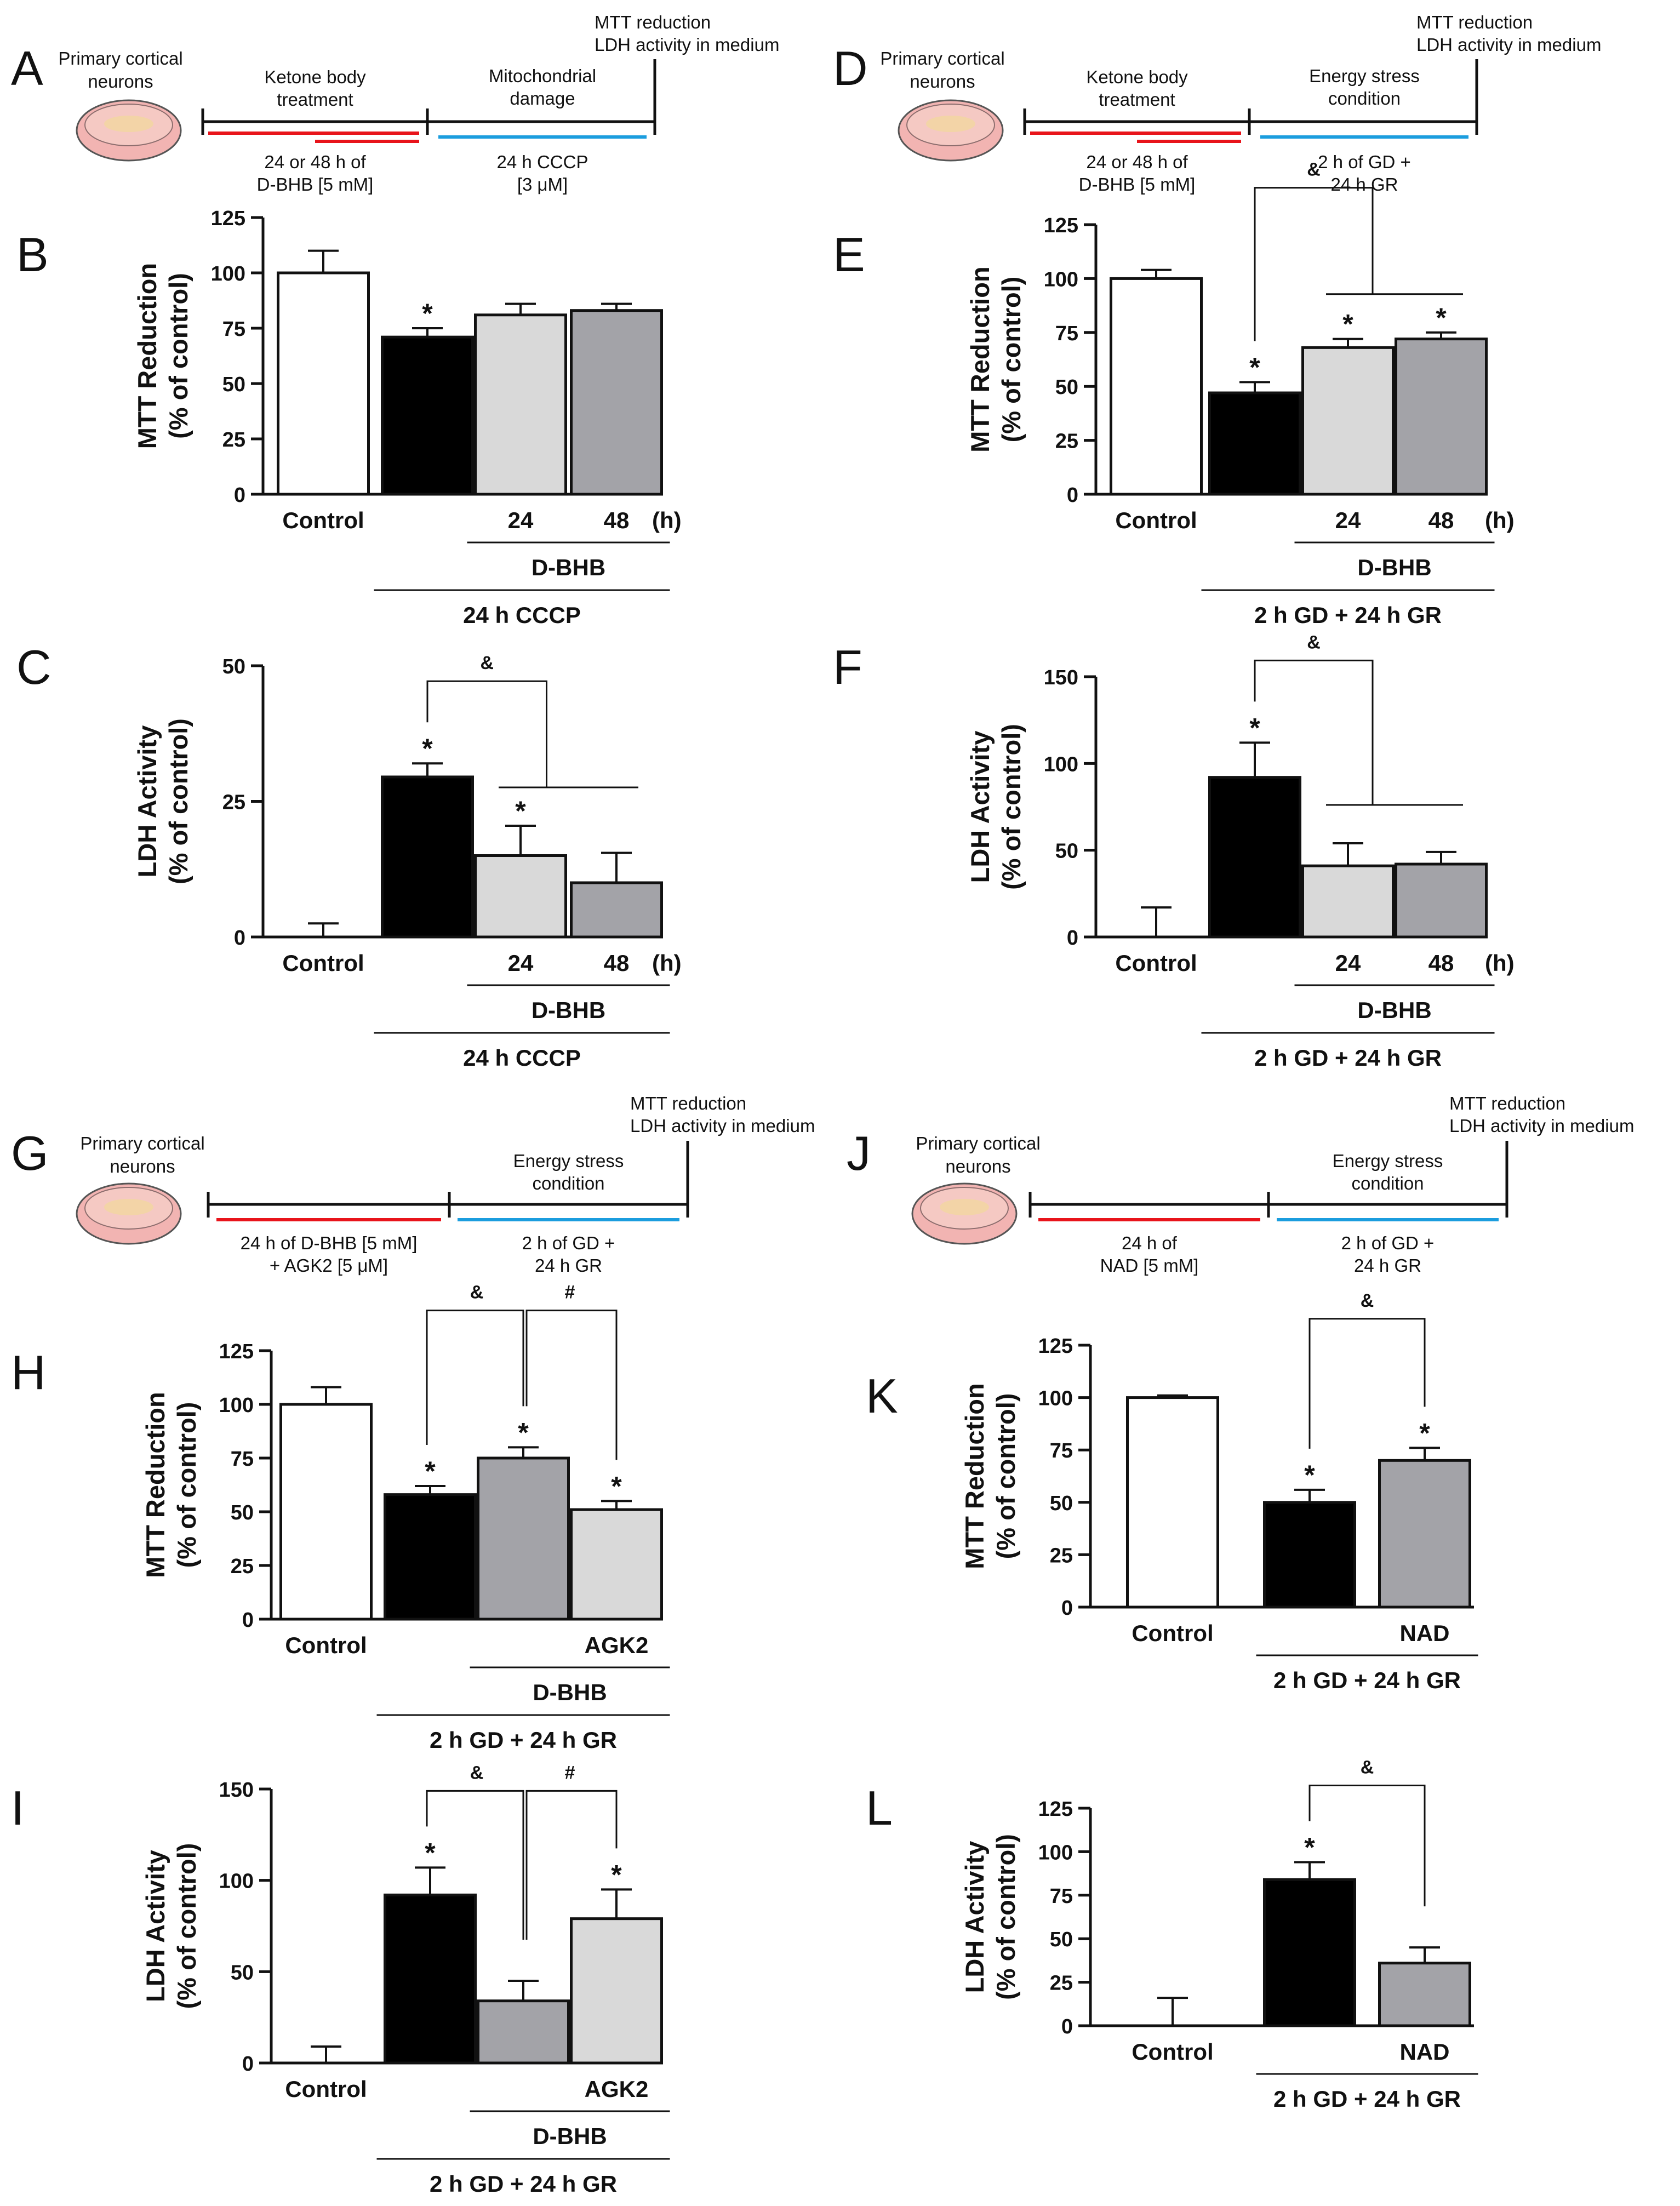 Image resolution: width=1680 pixels, height=2206 pixels. Describe the element at coordinates (142, 1143) in the screenshot. I see `cells-label: Primary cortical` at that location.